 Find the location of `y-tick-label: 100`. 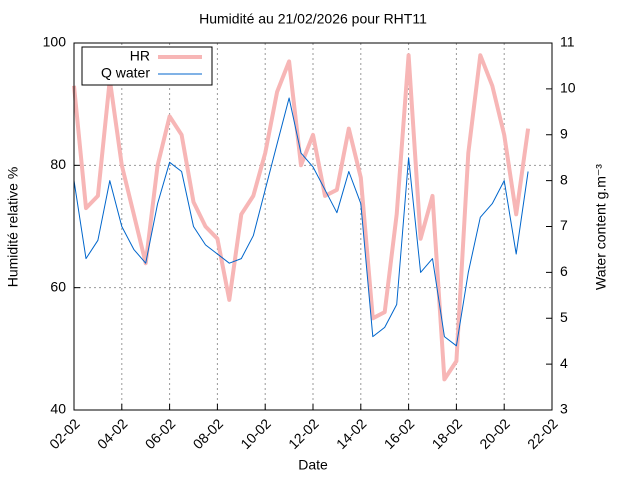

y-tick-label: 100 is located at coordinates (55, 42).